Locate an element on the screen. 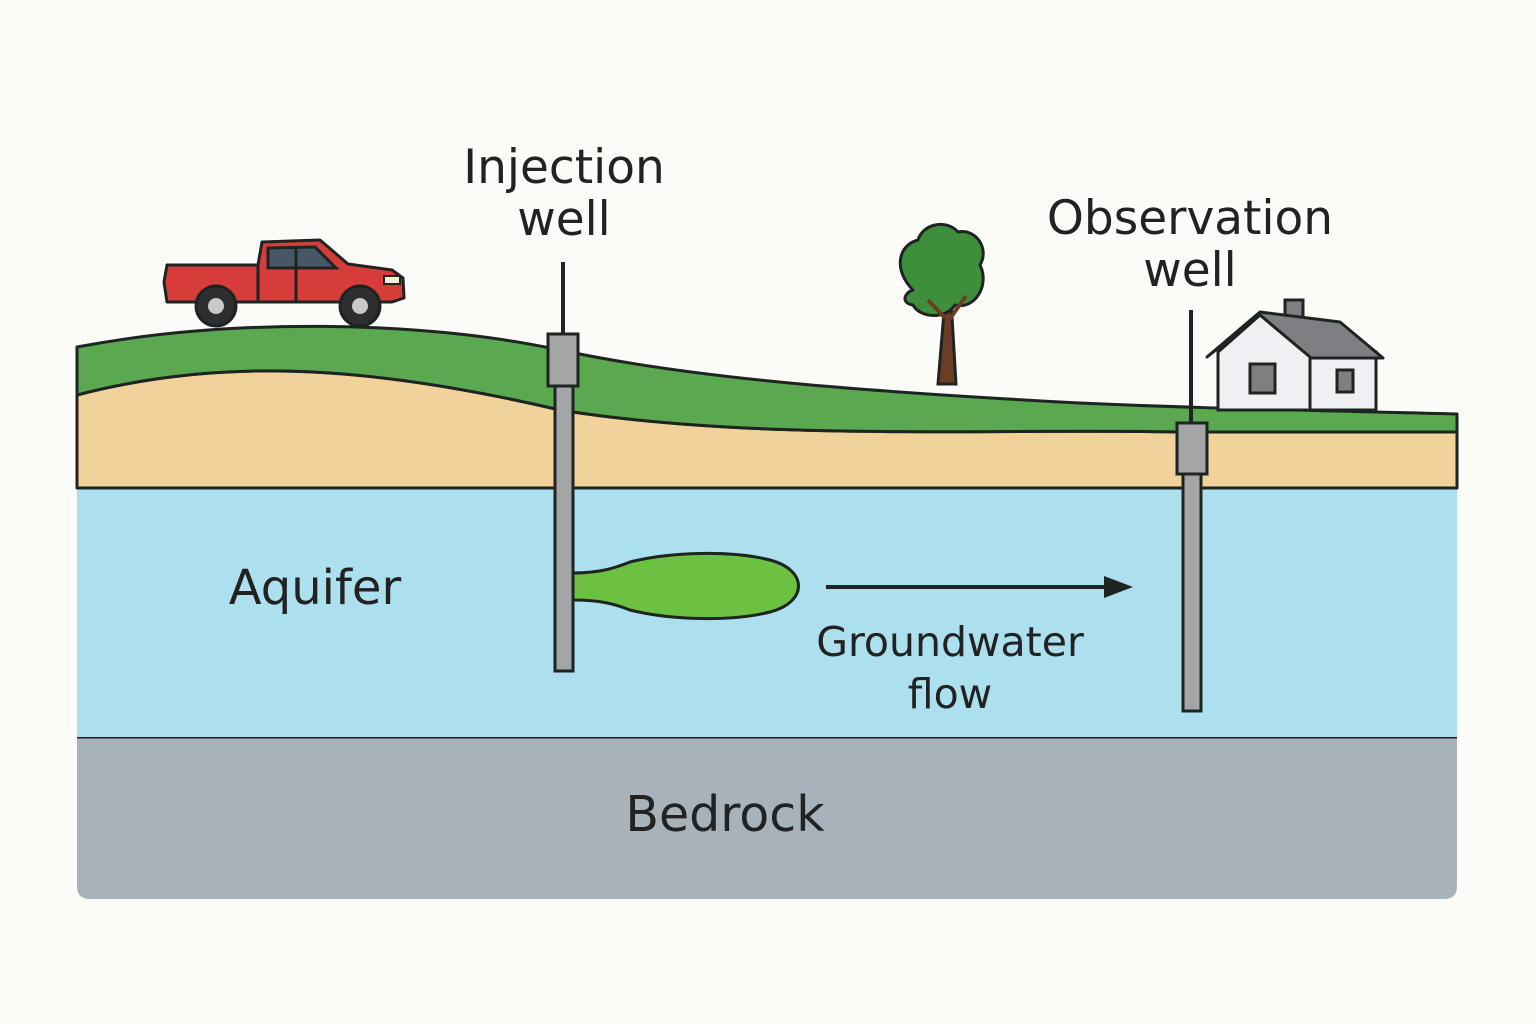 The height and width of the screenshot is (1024, 1536). injection-well is located at coordinates (563, 467).